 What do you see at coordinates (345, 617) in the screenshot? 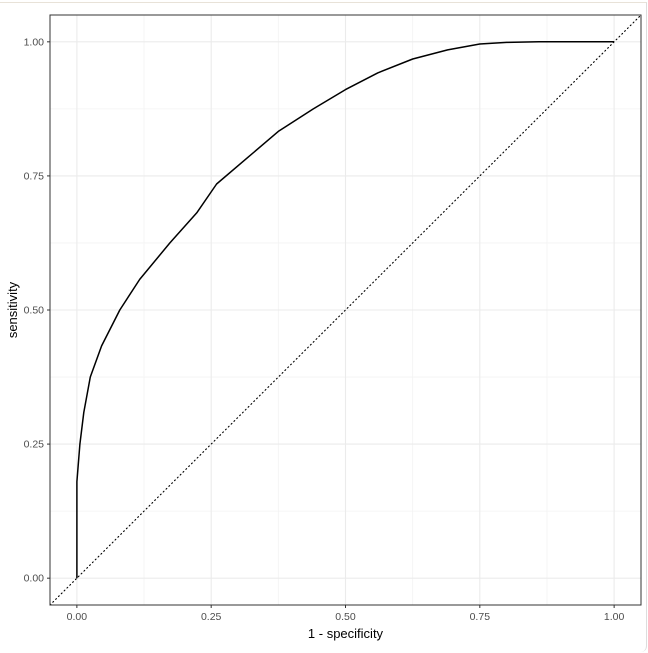
I see `x-tick-label: 0.50` at bounding box center [345, 617].